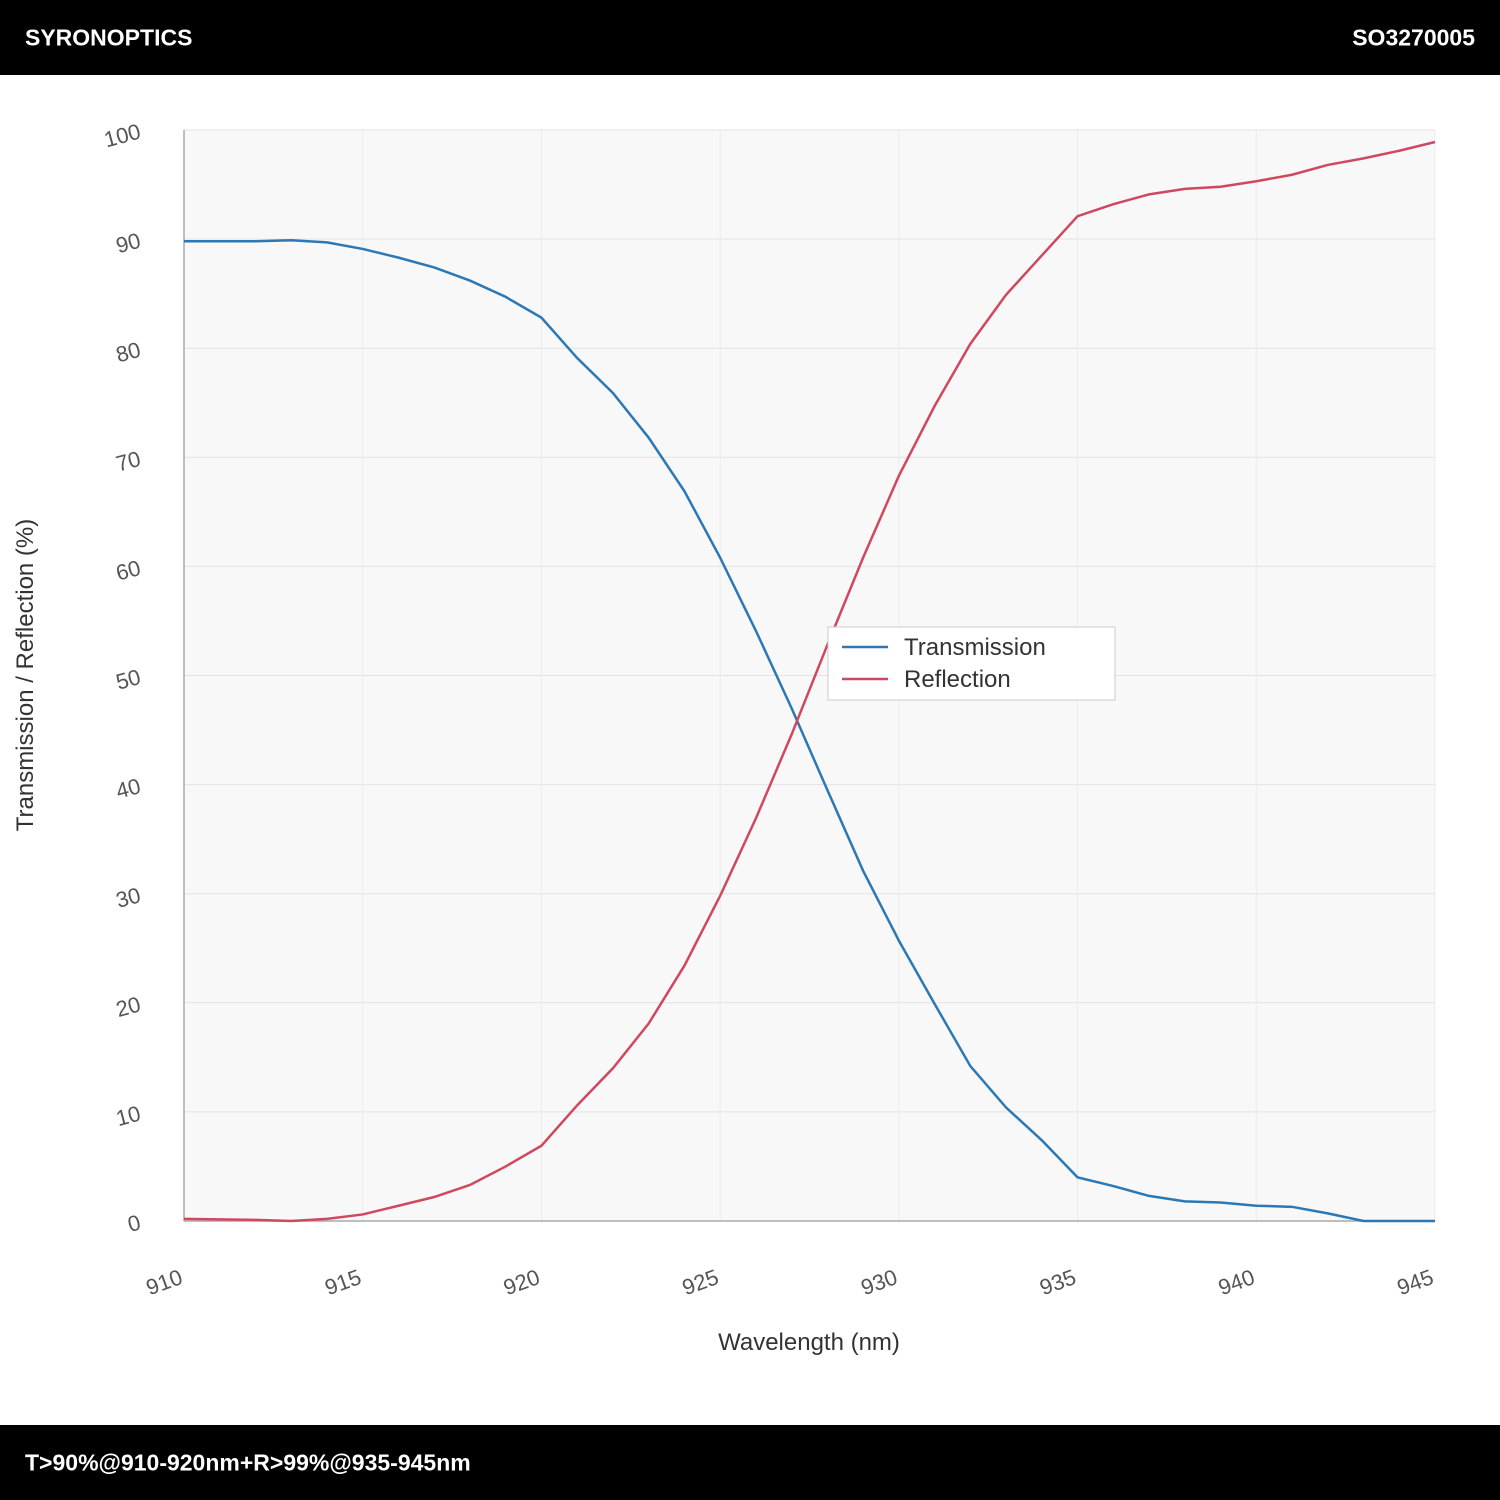 This screenshot has height=1500, width=1500. What do you see at coordinates (1236, 1282) in the screenshot?
I see `x-tick-label: 940` at bounding box center [1236, 1282].